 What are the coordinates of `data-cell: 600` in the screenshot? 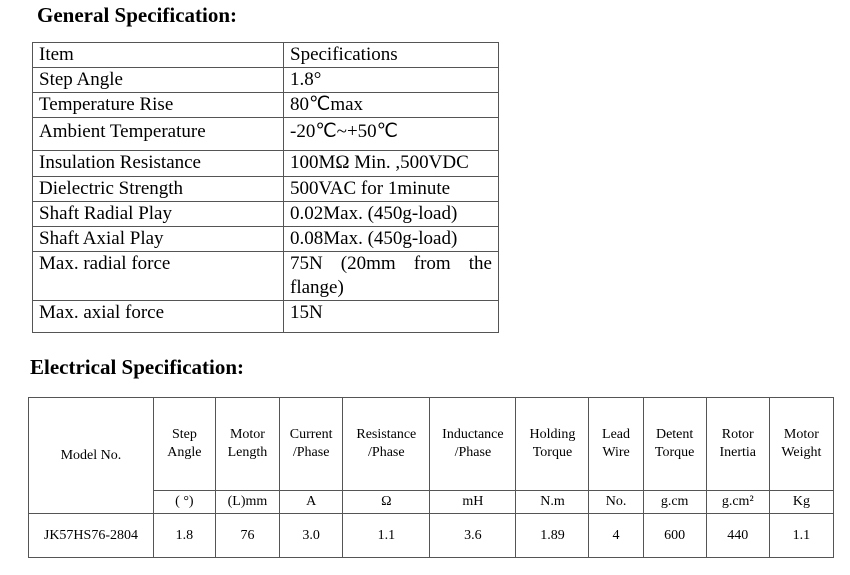 It's located at (674, 535).